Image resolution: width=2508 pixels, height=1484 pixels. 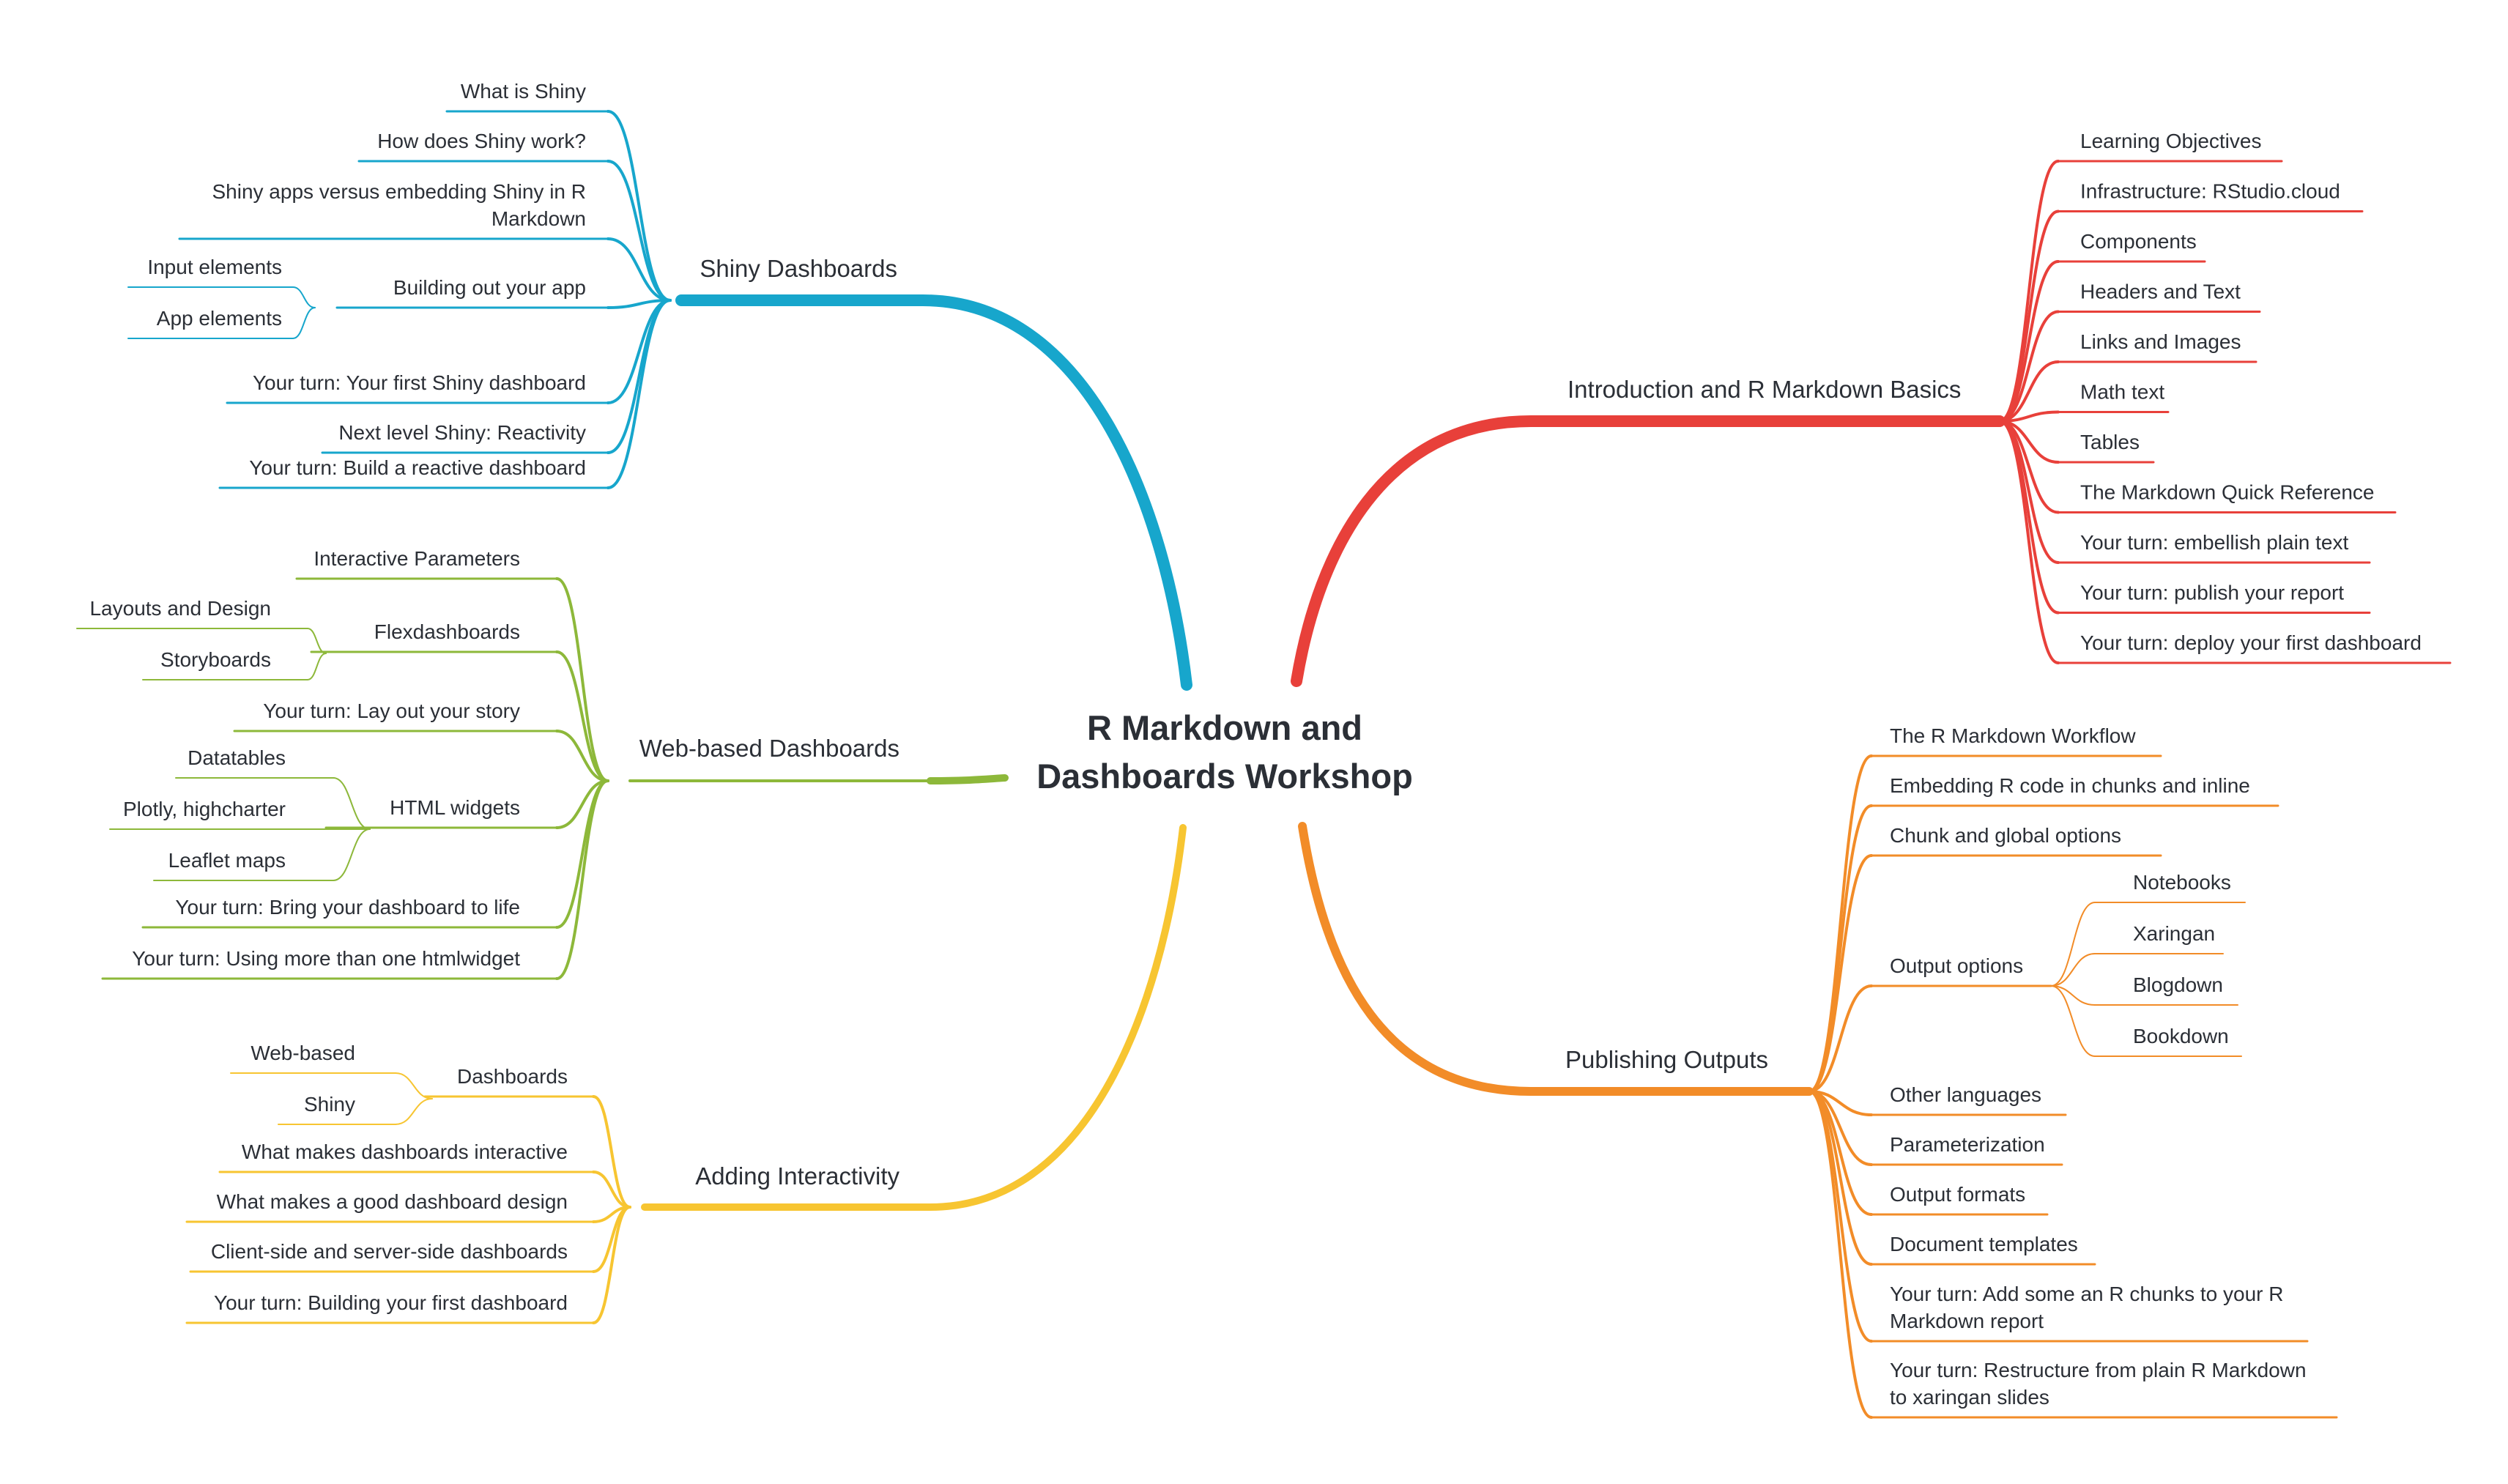 What do you see at coordinates (399, 191) in the screenshot?
I see `node-versus: Shiny apps versus embedding Shiny in R` at bounding box center [399, 191].